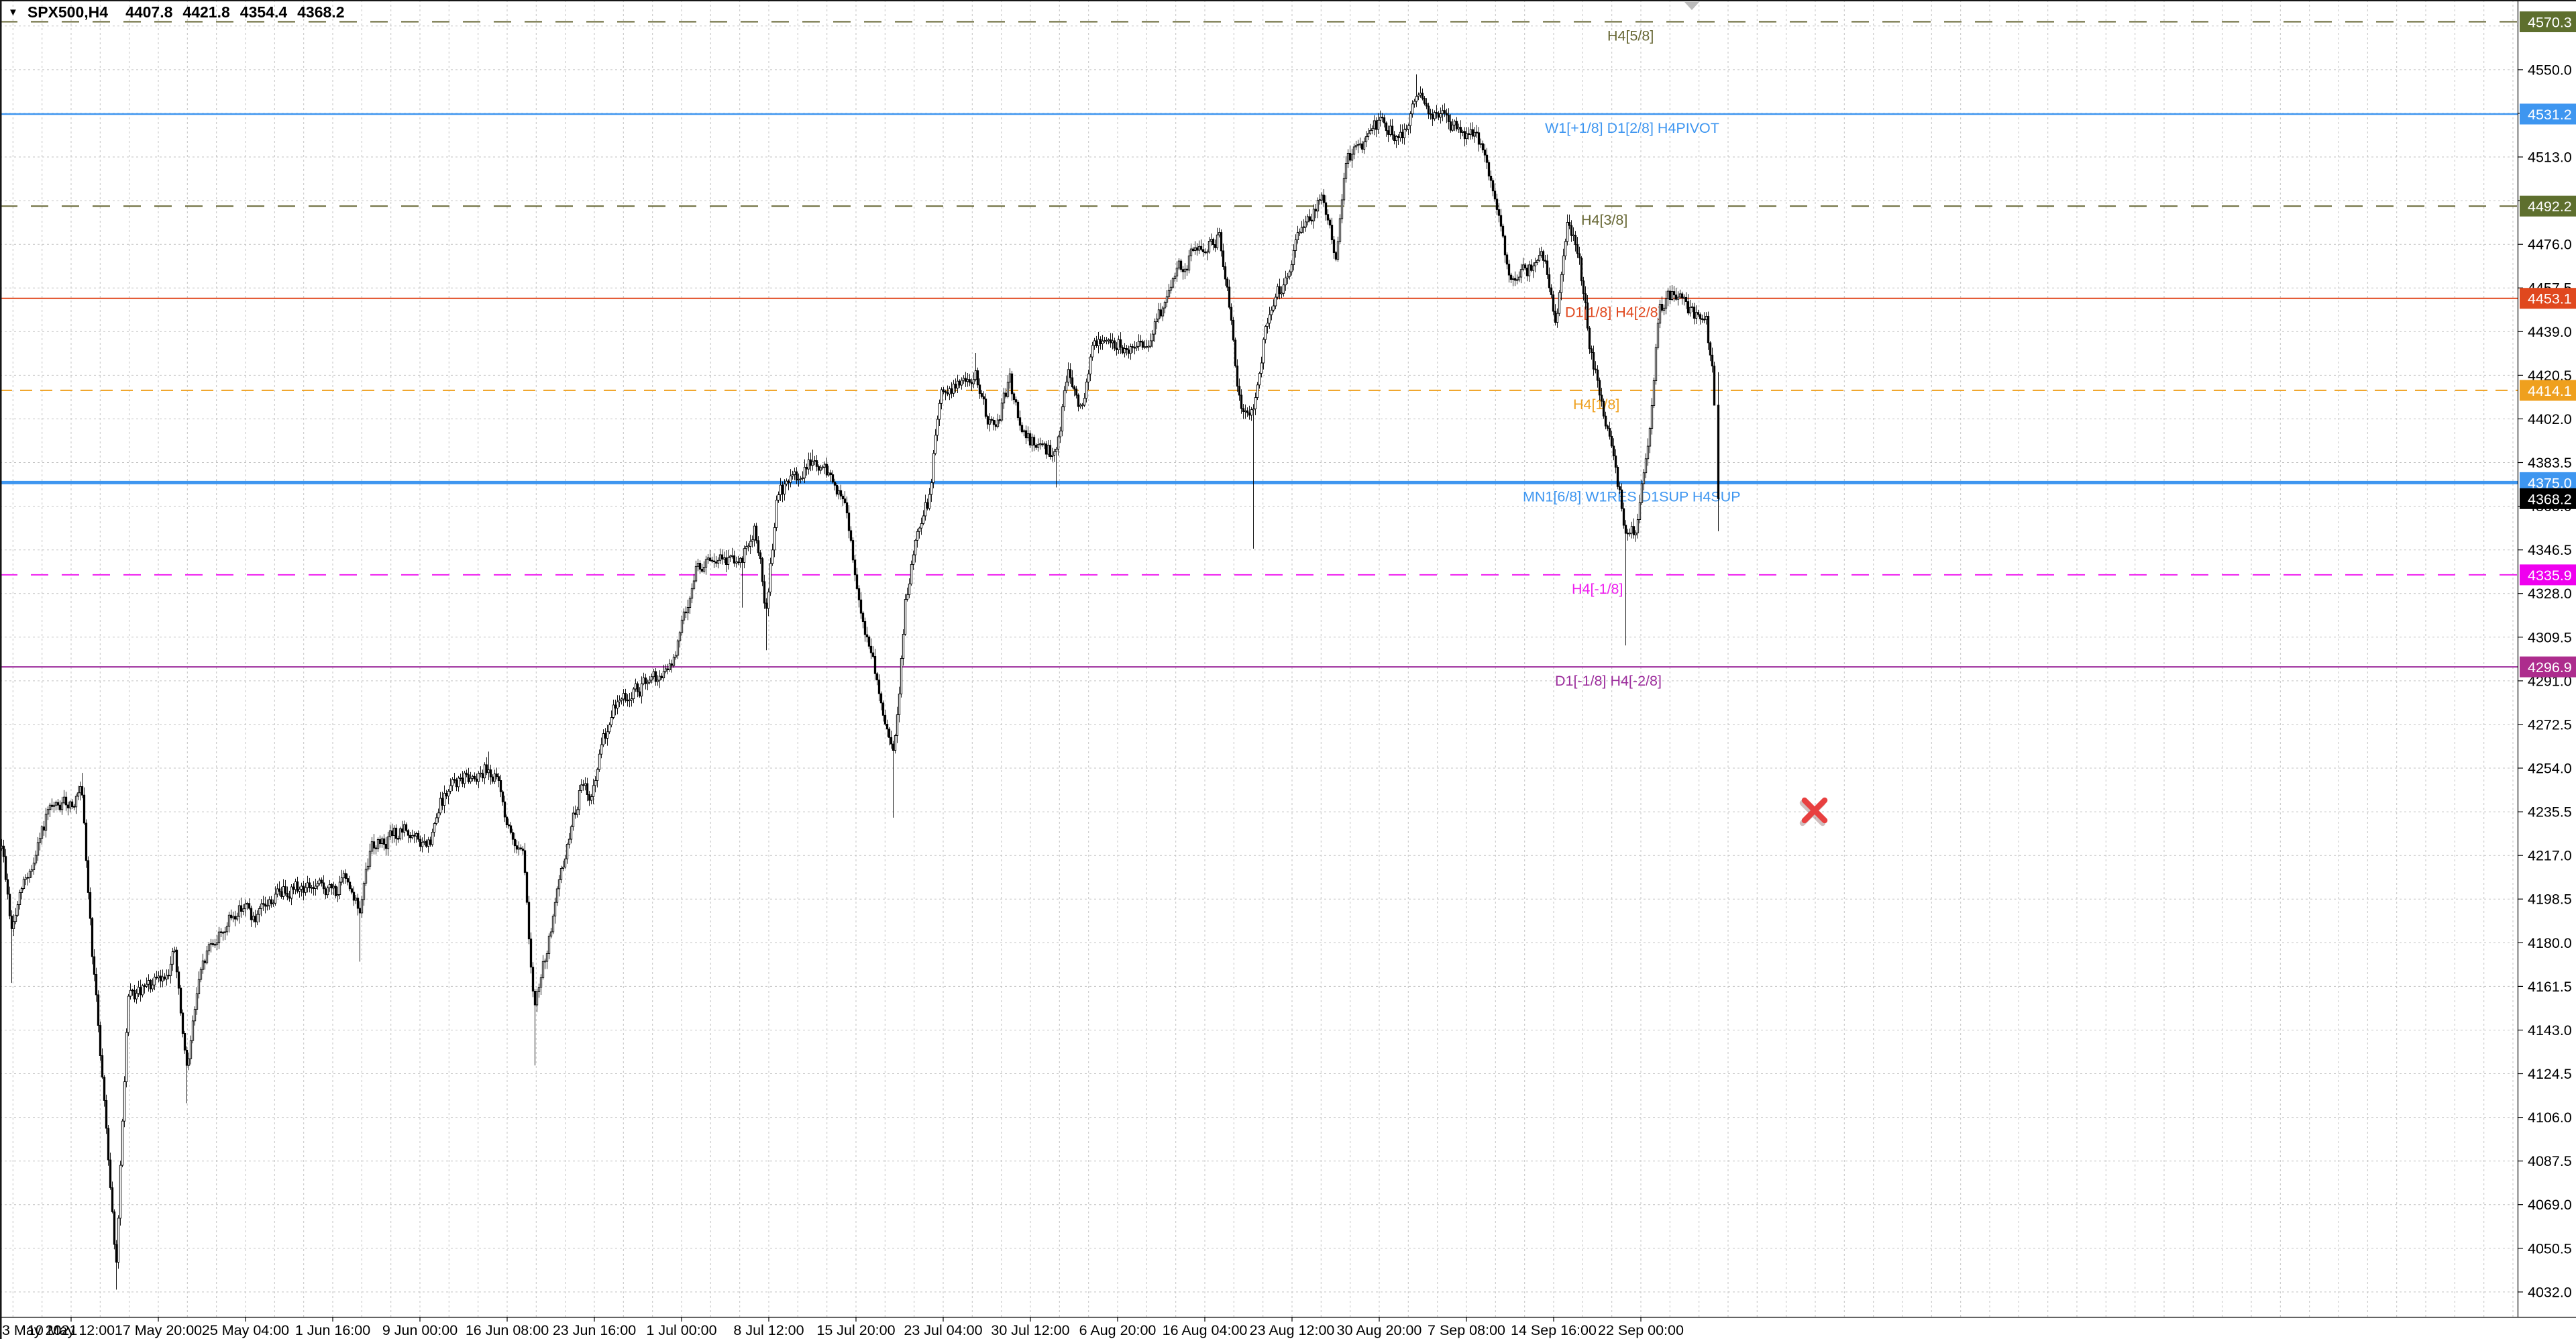  I want to click on time-tick-label: 17 May 20:00, so click(158, 1330).